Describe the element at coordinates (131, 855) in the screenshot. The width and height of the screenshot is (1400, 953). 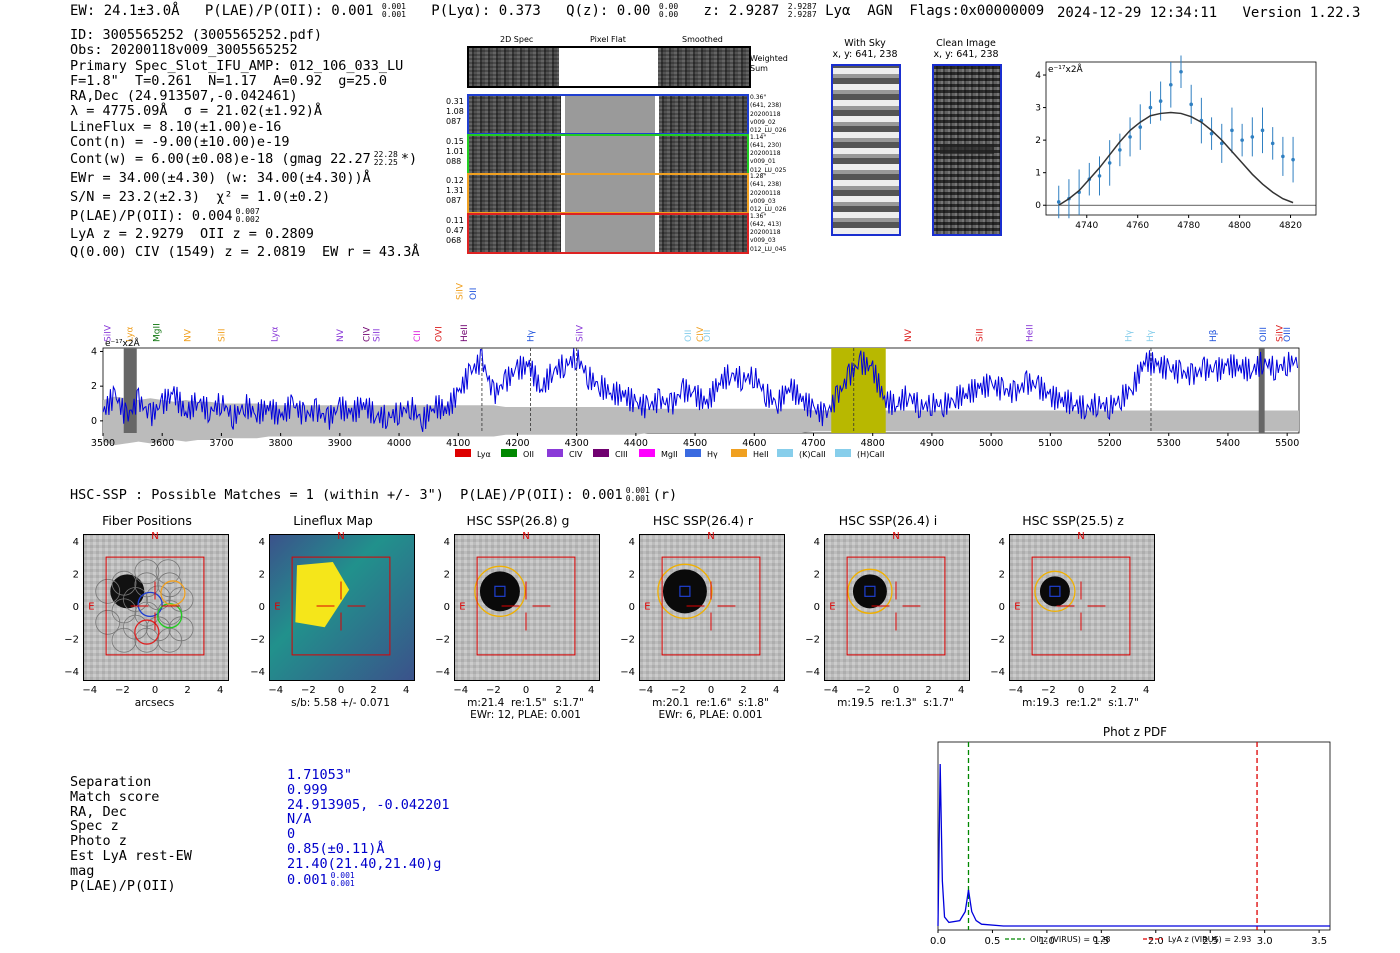
I see `match-label: Est LyA rest-EW` at that location.